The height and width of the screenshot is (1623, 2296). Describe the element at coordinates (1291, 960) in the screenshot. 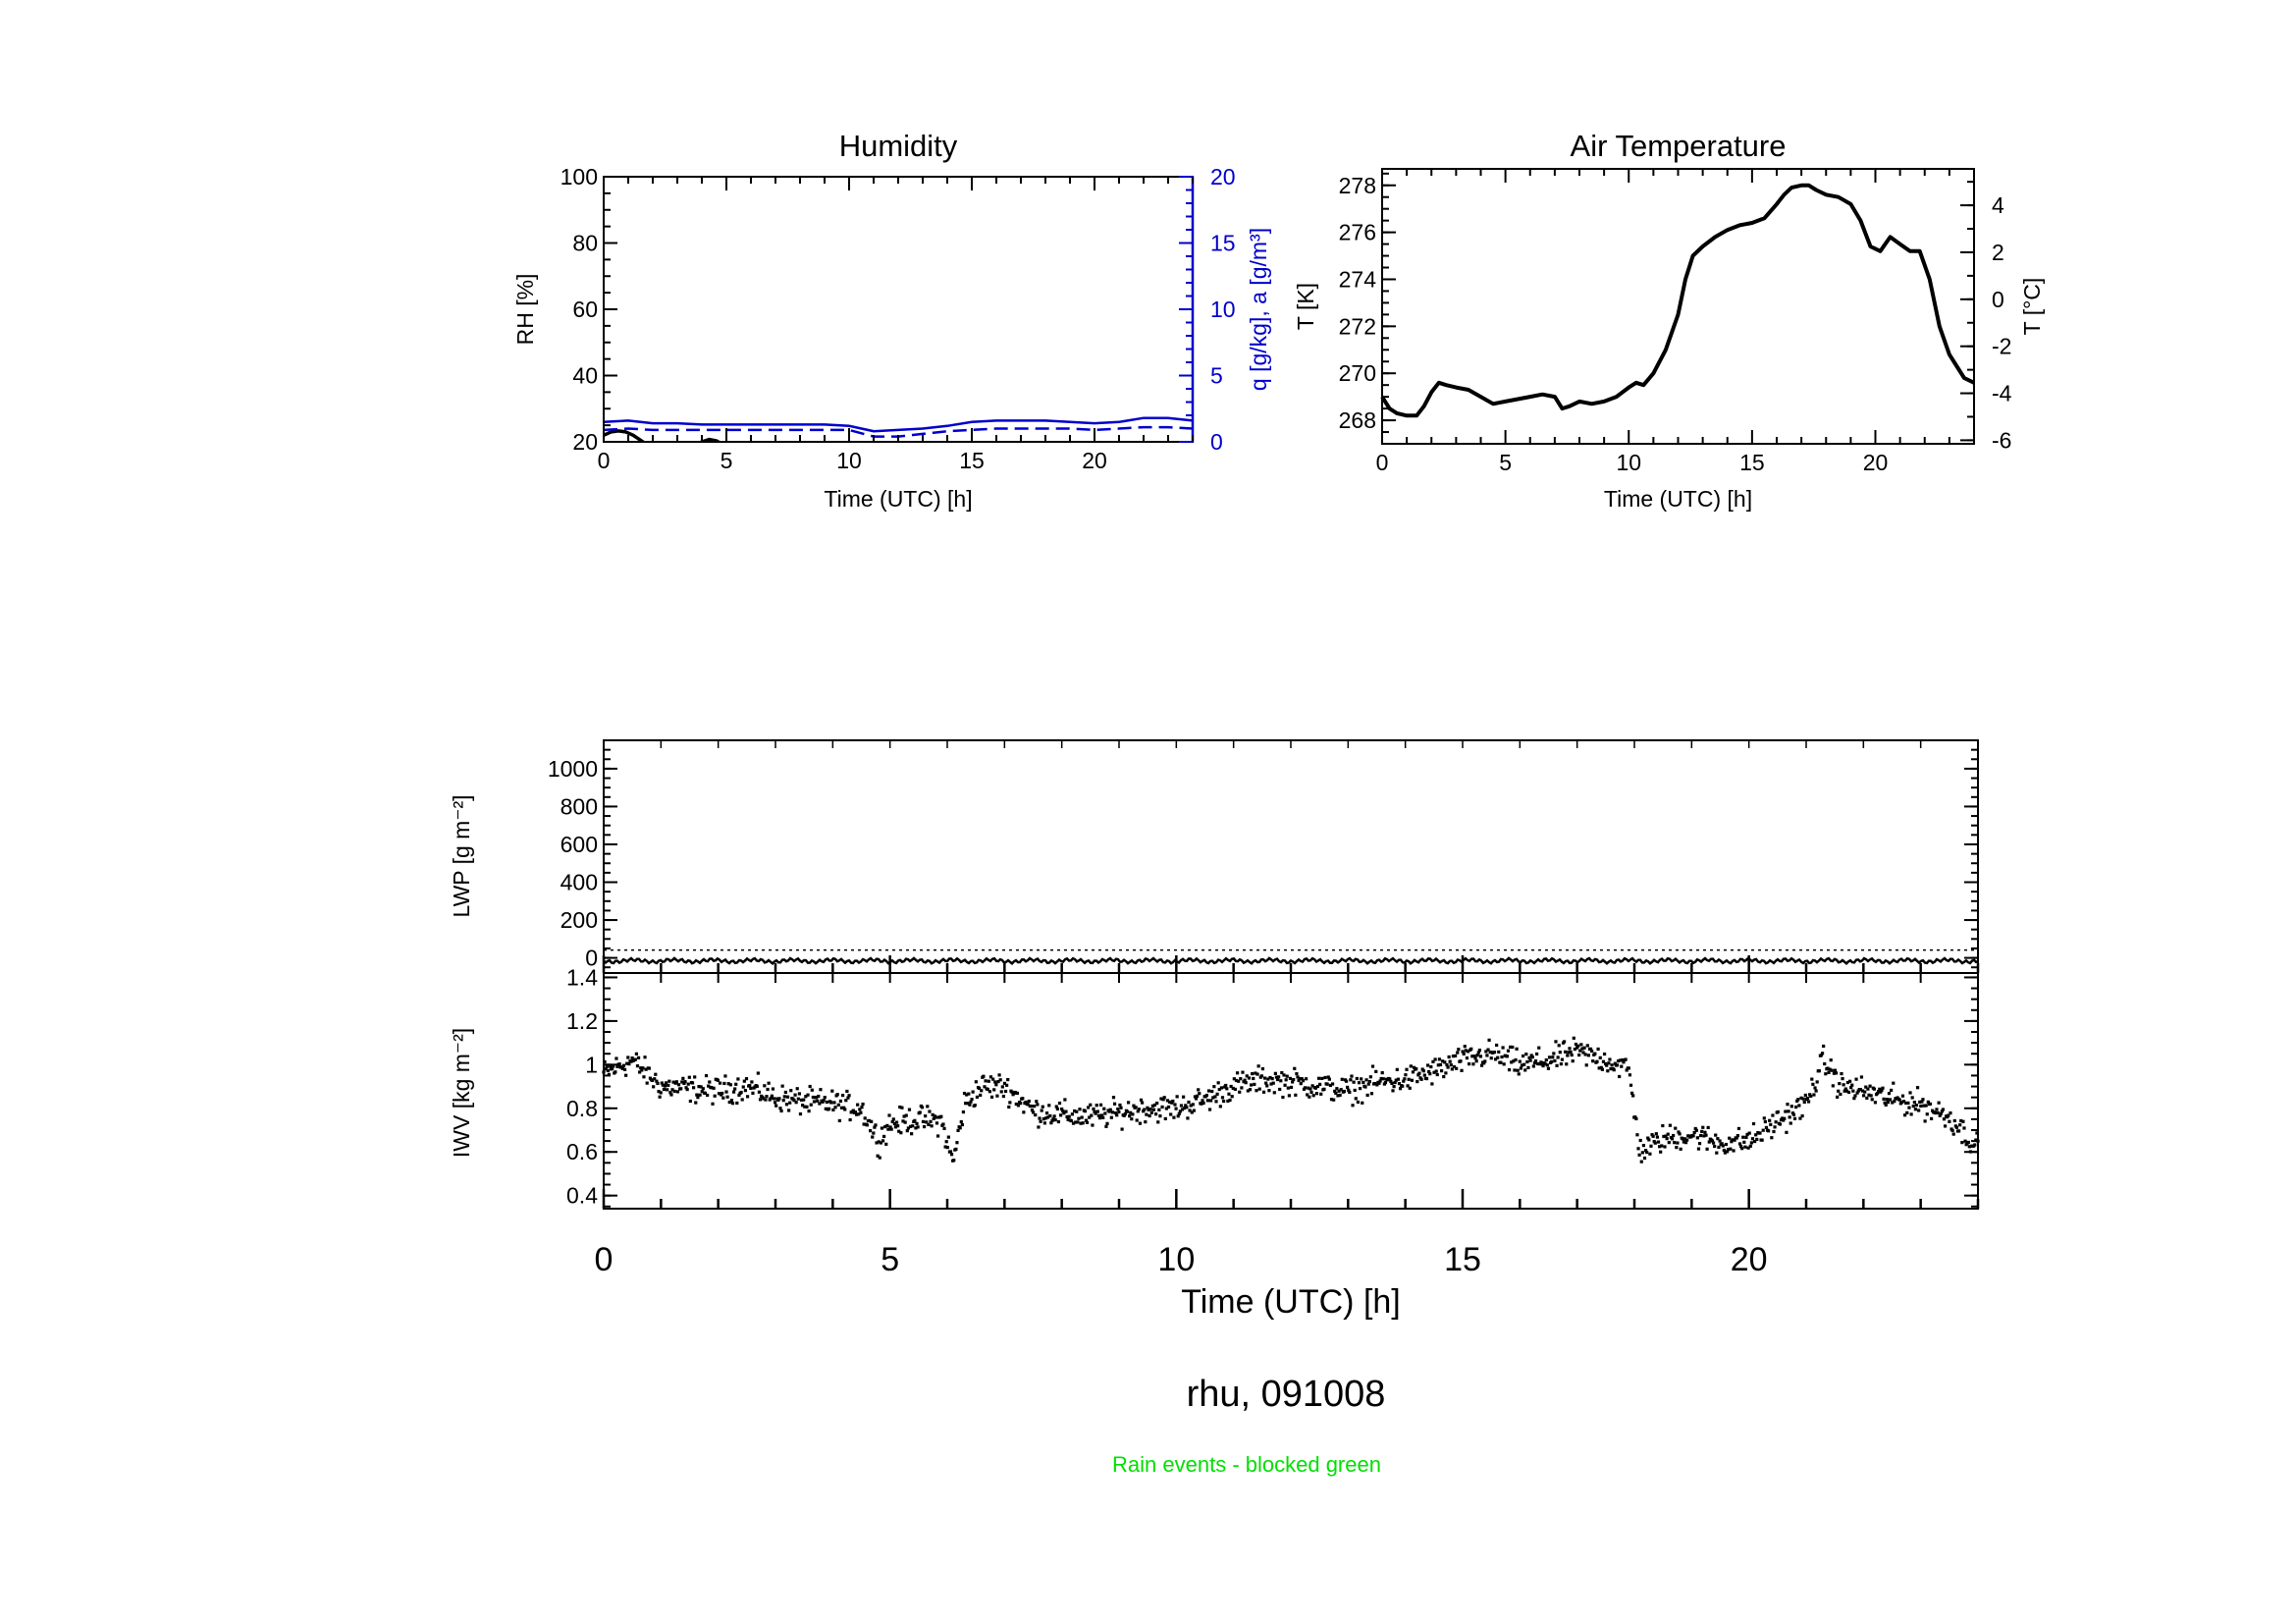

I see `series-line-LWP` at that location.